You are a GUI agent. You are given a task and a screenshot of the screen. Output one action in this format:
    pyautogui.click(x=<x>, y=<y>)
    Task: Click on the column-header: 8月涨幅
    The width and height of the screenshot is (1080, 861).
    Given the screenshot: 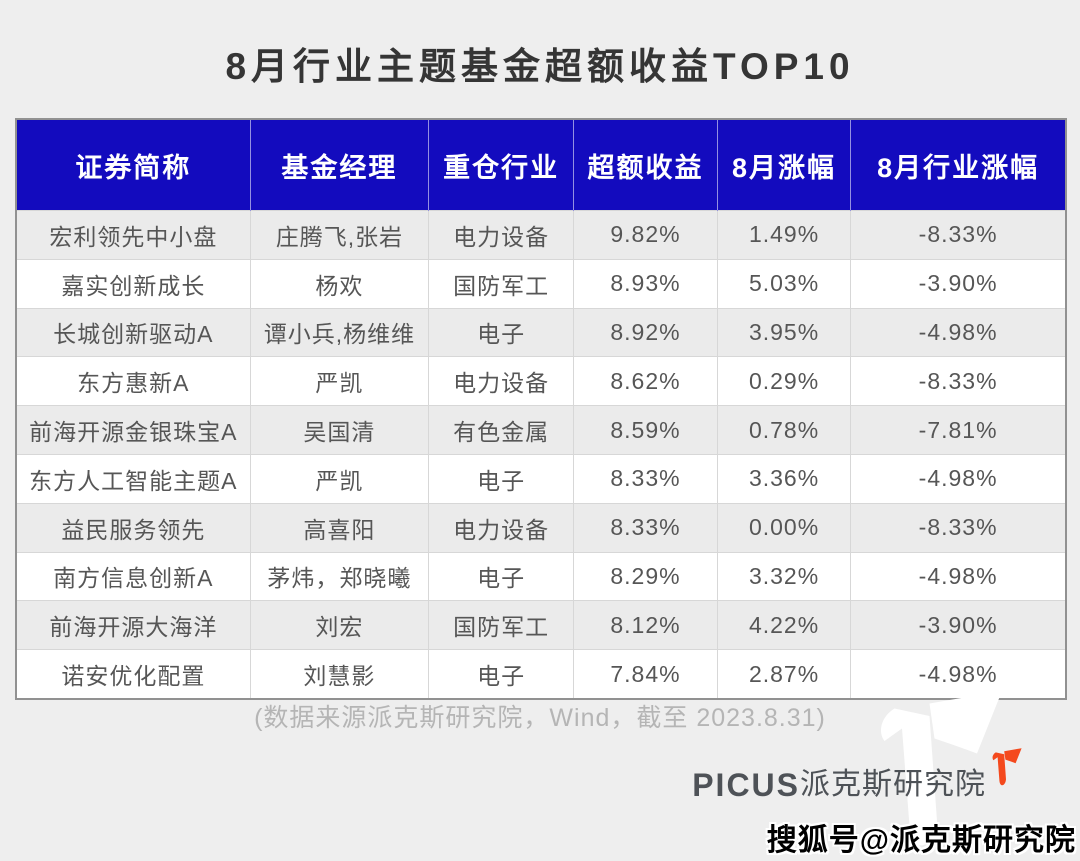 What is the action you would take?
    pyautogui.click(x=784, y=165)
    